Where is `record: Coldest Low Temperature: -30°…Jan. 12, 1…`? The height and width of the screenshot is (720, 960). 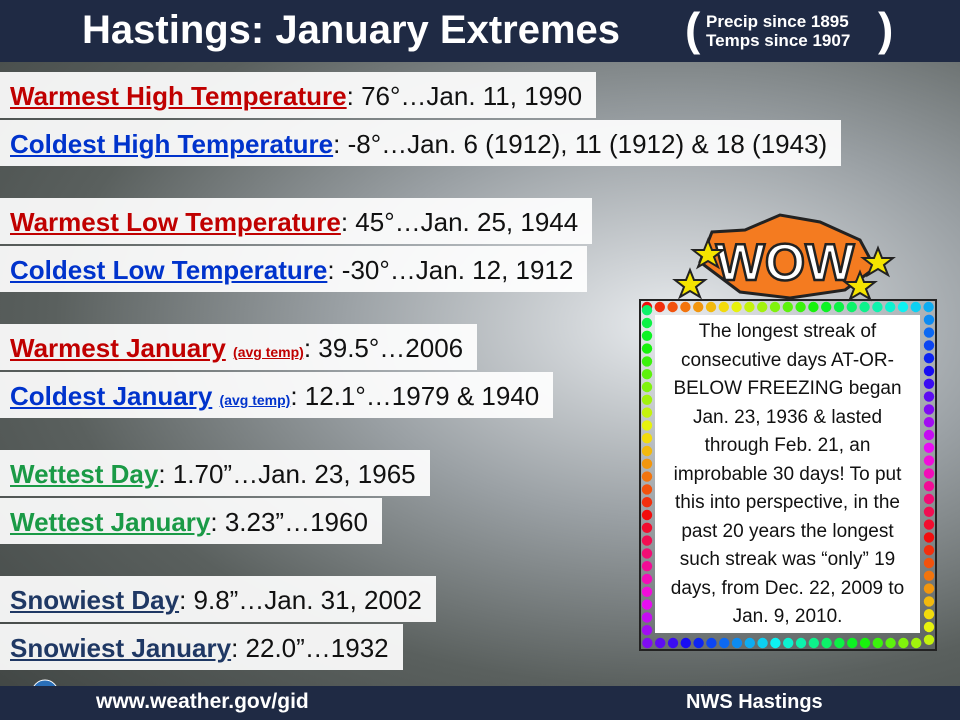 record: Coldest Low Temperature: -30°…Jan. 12, 1… is located at coordinates (294, 269).